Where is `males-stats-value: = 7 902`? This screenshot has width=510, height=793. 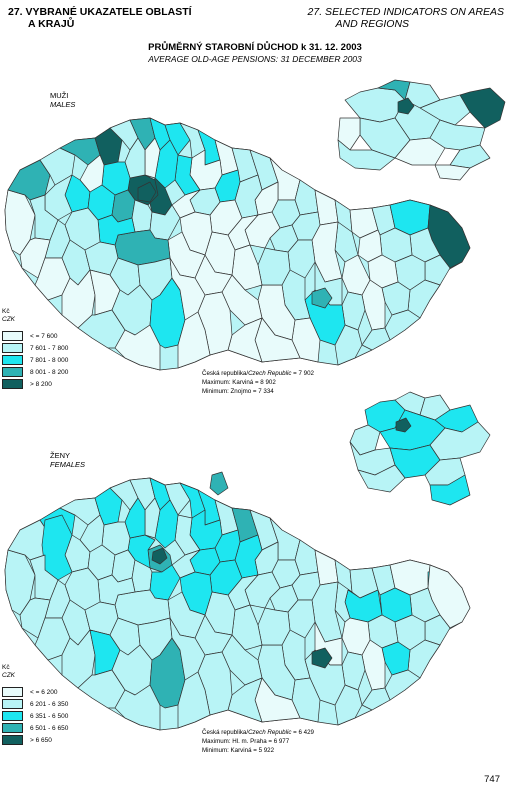
males-stats-value: = 7 902 is located at coordinates (302, 373).